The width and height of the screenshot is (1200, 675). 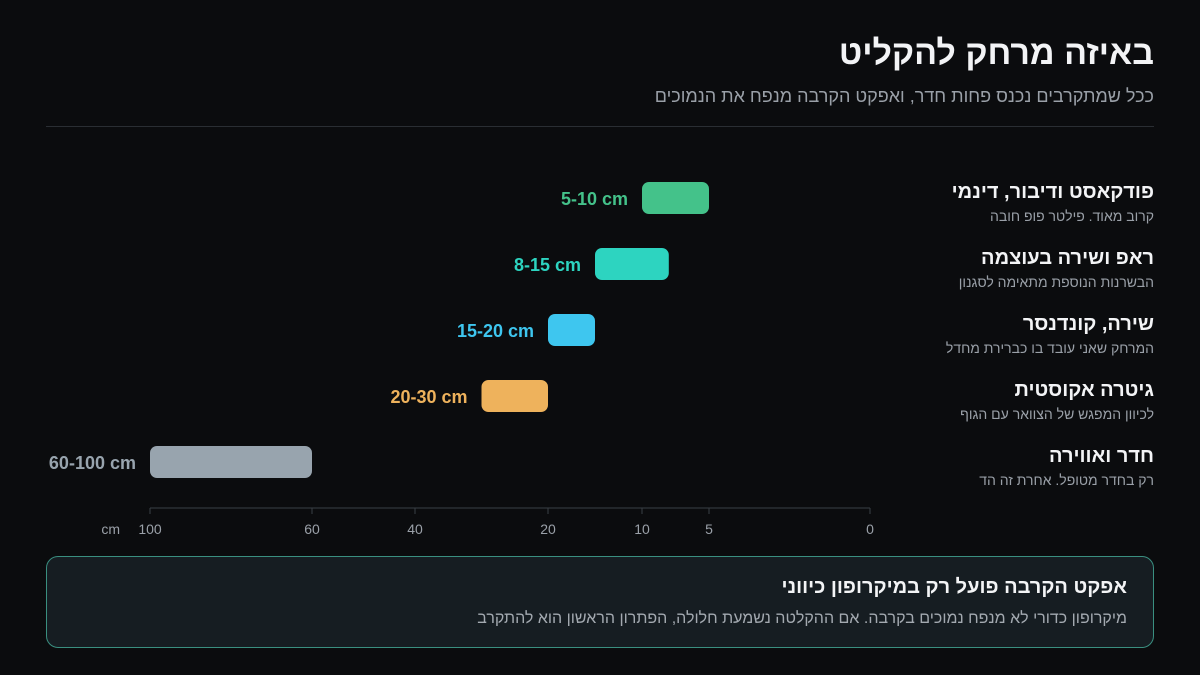 I want to click on x-tick-label: 40, so click(x=415, y=529).